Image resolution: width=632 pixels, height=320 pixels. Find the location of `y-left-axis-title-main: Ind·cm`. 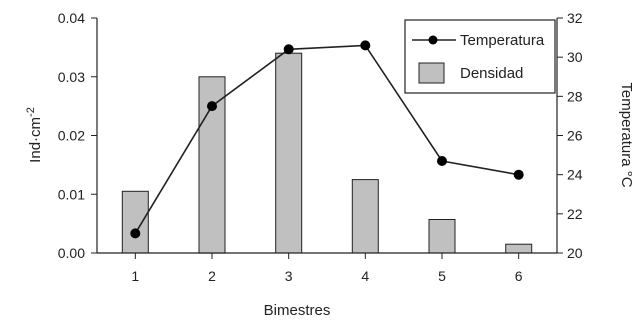

y-left-axis-title-main: Ind·cm is located at coordinates (35, 140).